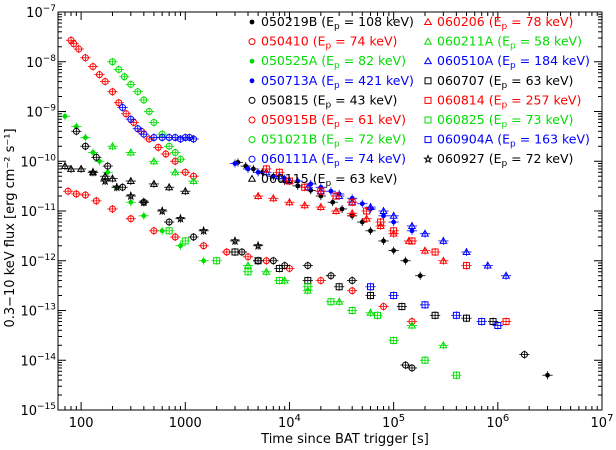 The width and height of the screenshot is (616, 450). Describe the element at coordinates (505, 23) in the screenshot. I see `legend-label: 060206 (Ep = 78 keV)` at that location.